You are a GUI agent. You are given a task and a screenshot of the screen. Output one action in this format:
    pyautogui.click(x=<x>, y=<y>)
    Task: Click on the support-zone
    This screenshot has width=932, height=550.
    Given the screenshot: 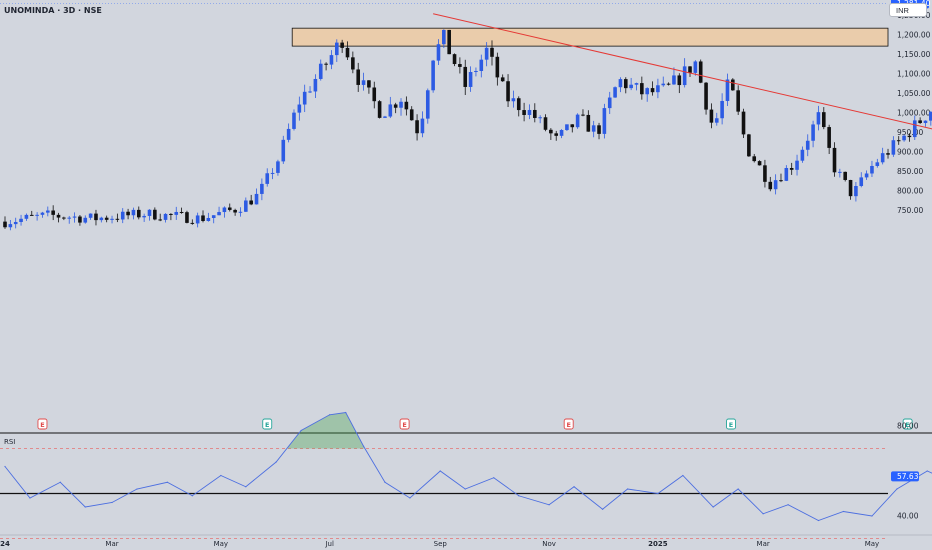 What is the action you would take?
    pyautogui.click(x=590, y=37)
    